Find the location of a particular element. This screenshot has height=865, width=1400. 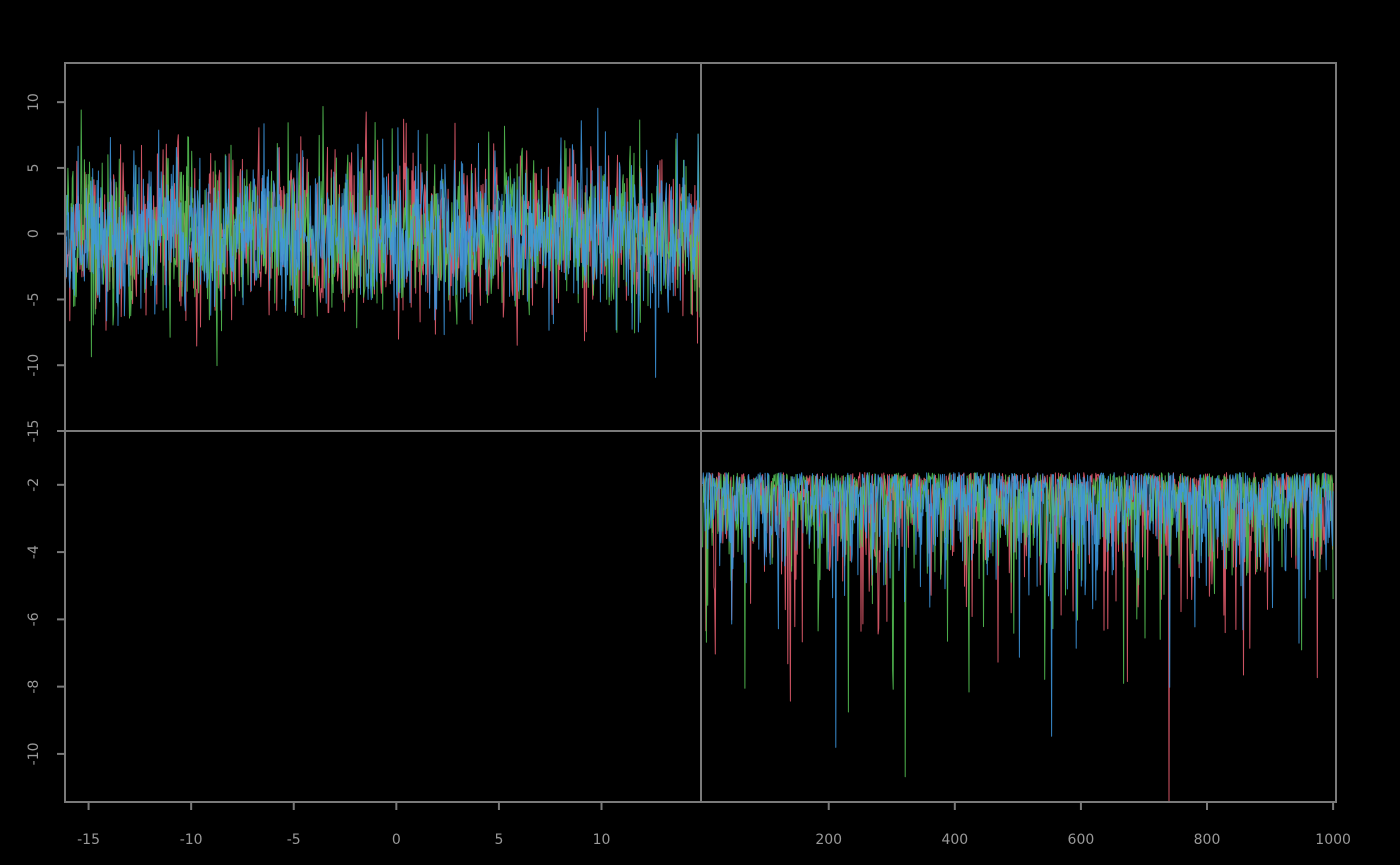

bottom-right-trace-blue is located at coordinates (1018, 610).